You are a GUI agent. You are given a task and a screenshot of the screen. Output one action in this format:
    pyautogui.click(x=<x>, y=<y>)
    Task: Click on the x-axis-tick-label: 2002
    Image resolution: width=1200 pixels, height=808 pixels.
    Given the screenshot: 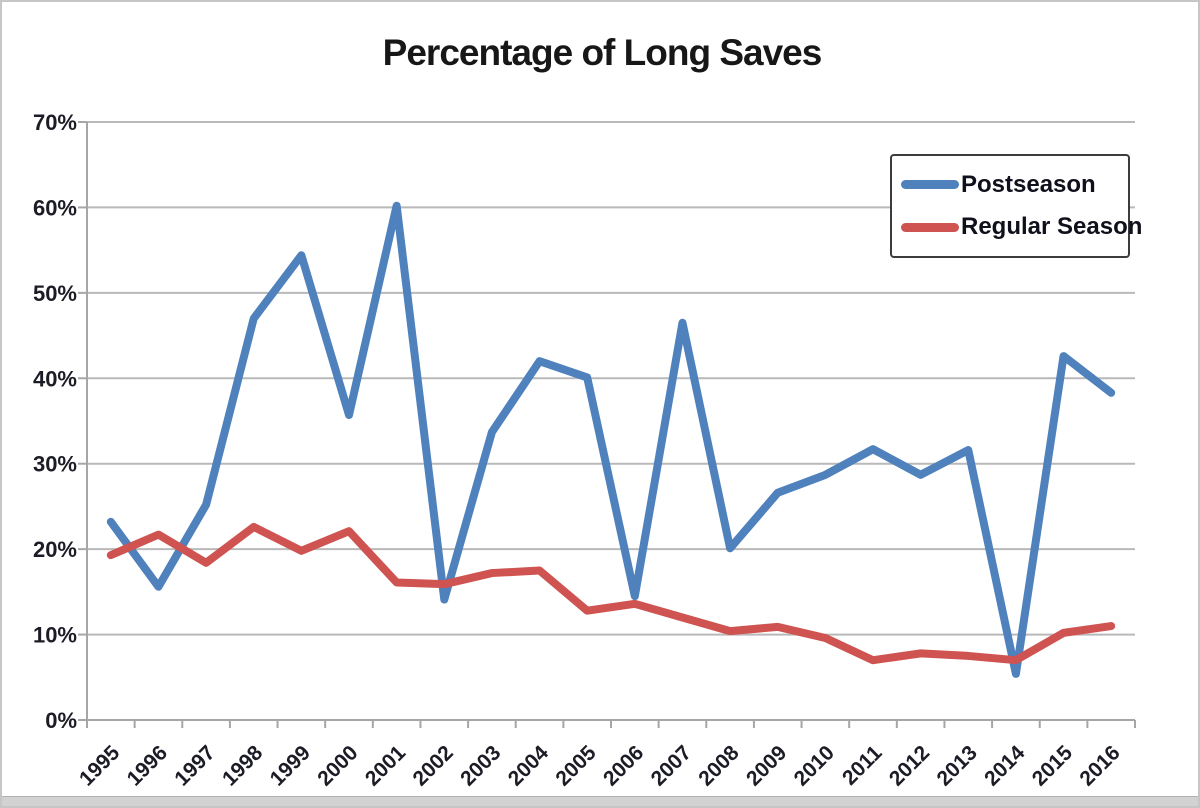 What is the action you would take?
    pyautogui.click(x=433, y=765)
    